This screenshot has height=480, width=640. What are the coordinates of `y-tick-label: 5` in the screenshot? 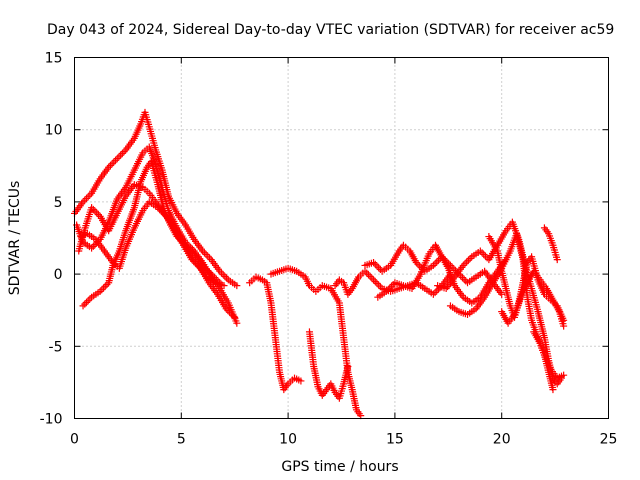 It's located at (58, 203).